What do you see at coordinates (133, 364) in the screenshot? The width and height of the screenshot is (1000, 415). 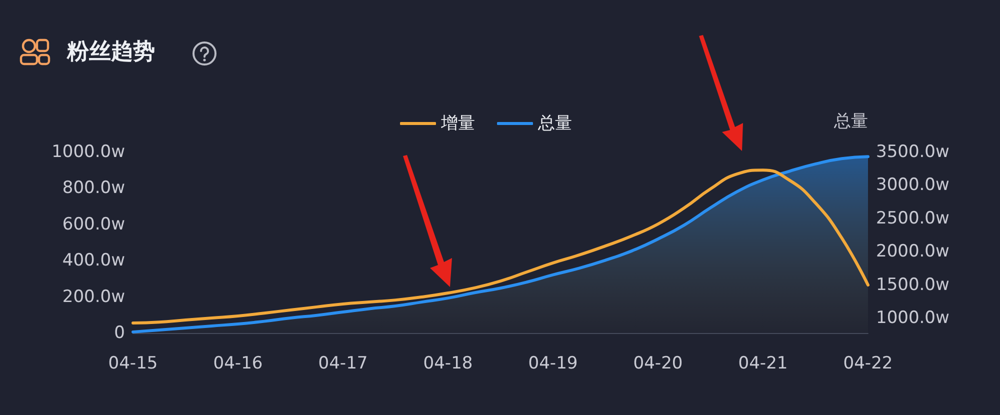 I see `x-tick-label: 04-15` at bounding box center [133, 364].